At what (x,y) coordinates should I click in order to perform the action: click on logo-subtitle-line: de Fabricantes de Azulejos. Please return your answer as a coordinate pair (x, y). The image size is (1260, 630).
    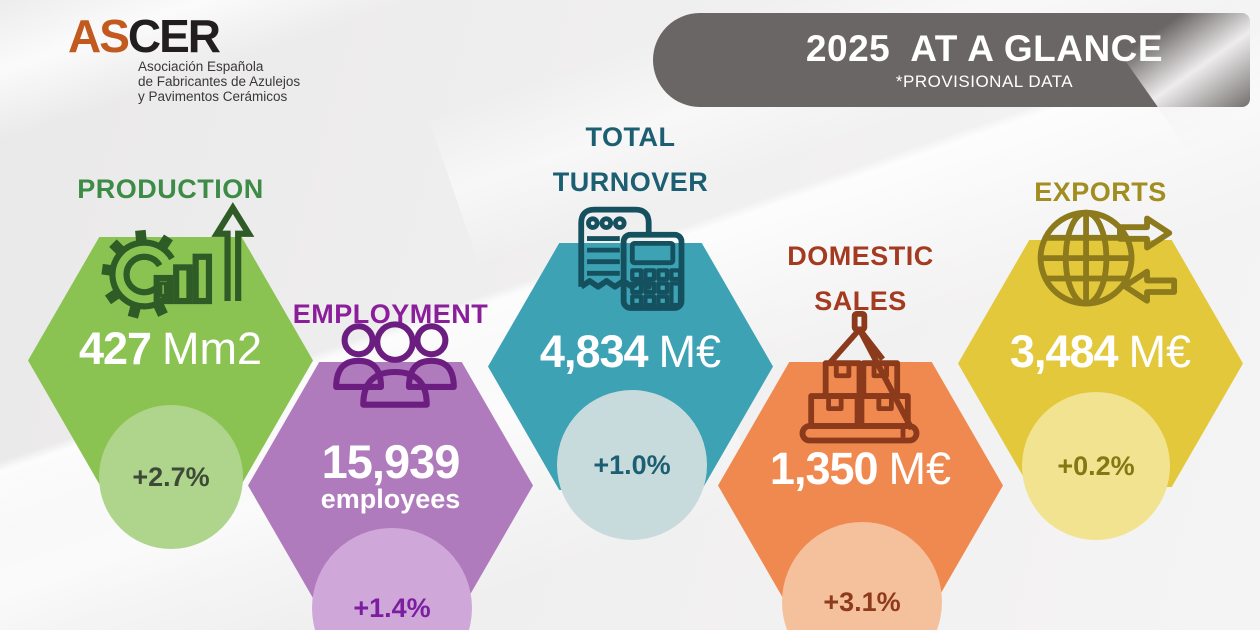
    Looking at the image, I should click on (219, 81).